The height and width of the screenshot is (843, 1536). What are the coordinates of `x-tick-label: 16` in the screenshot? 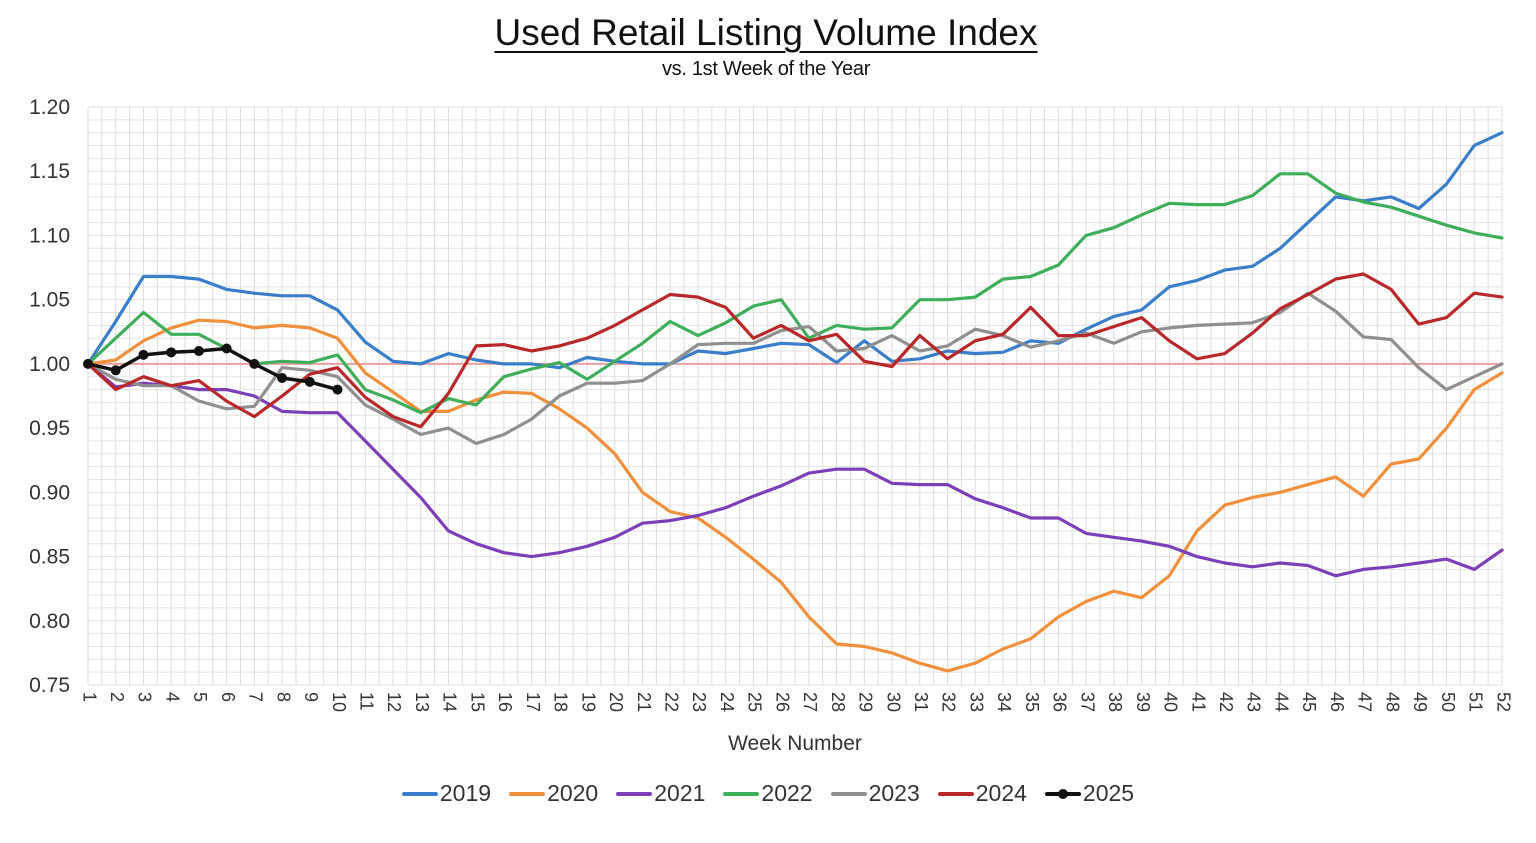 It's located at (505, 702).